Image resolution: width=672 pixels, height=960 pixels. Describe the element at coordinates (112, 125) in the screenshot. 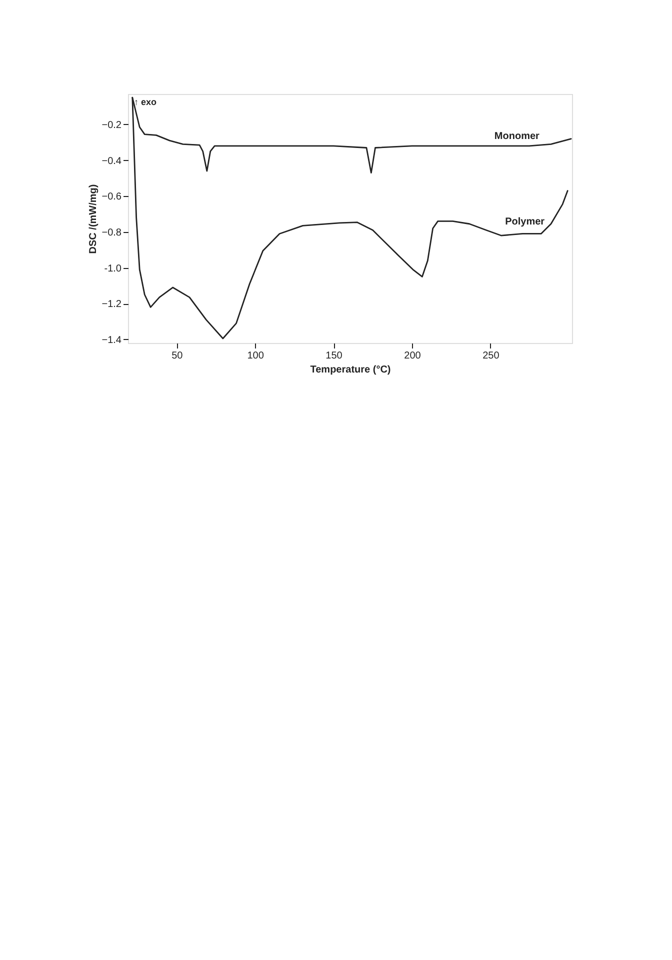

I see `y-tick-label: −0.2` at that location.